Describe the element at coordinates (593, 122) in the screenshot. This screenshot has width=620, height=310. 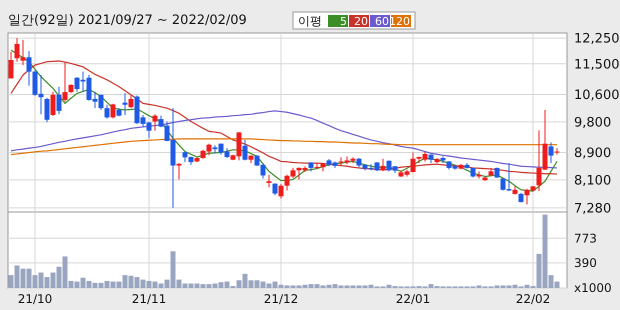
I see `y-tick-label: 9,800` at that location.